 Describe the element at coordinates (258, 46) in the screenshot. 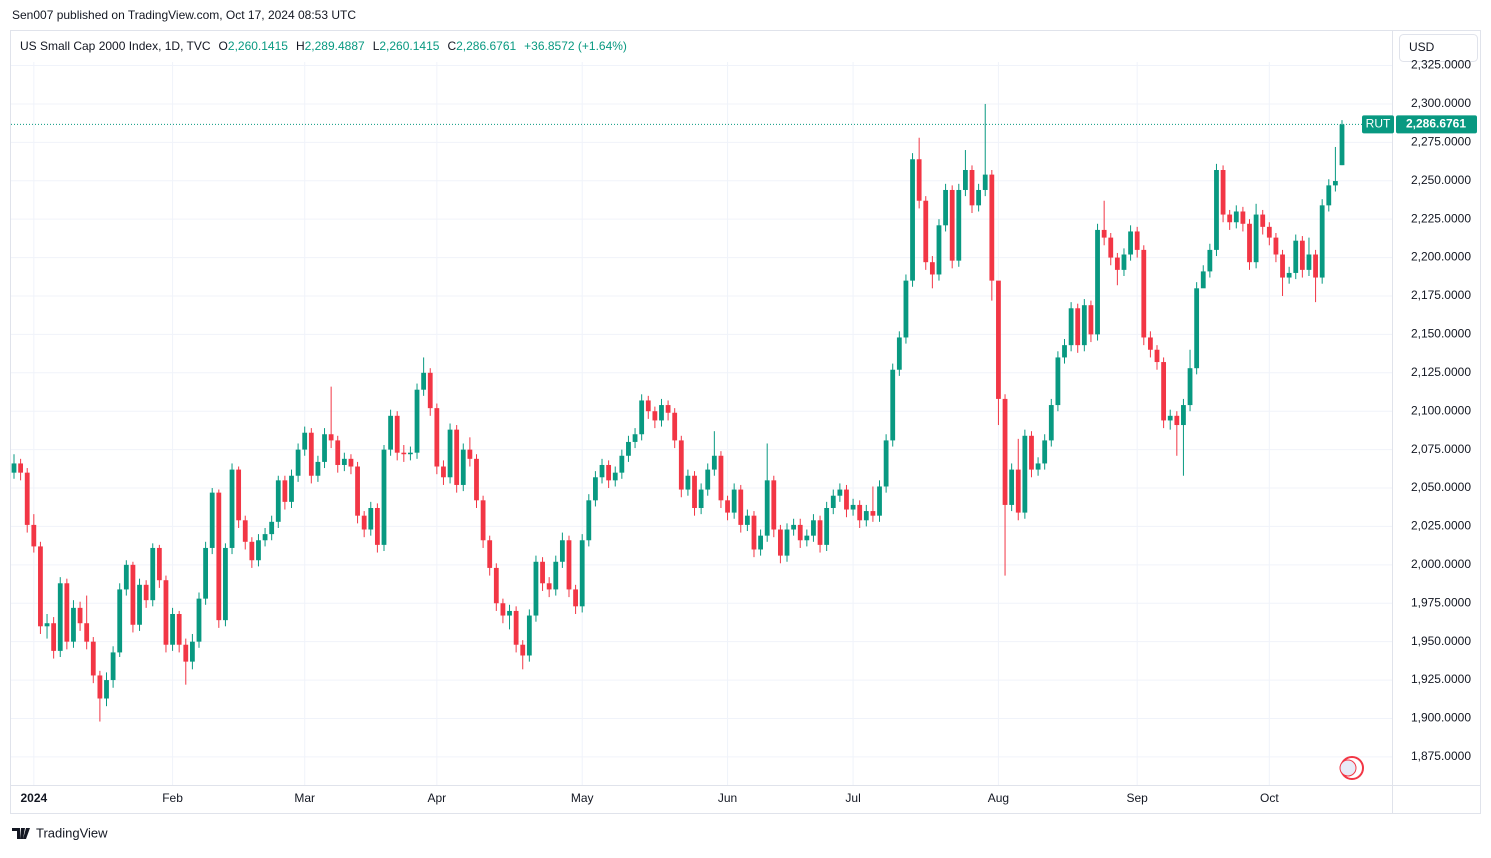

I see `legend-ohlc-value: 2,260.1415` at that location.